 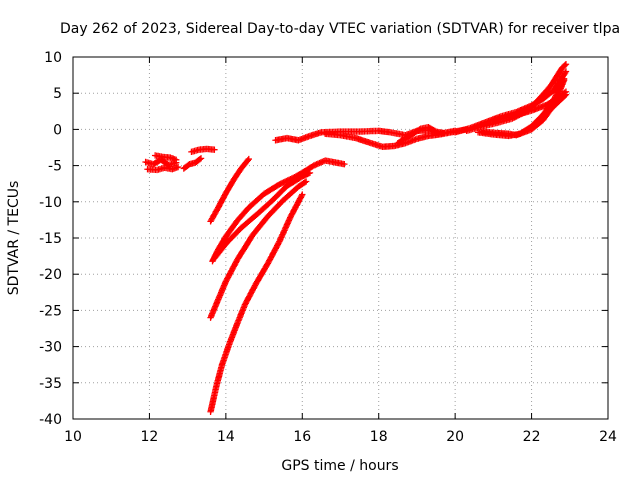 I want to click on x-tick-label: 22, so click(x=532, y=437).